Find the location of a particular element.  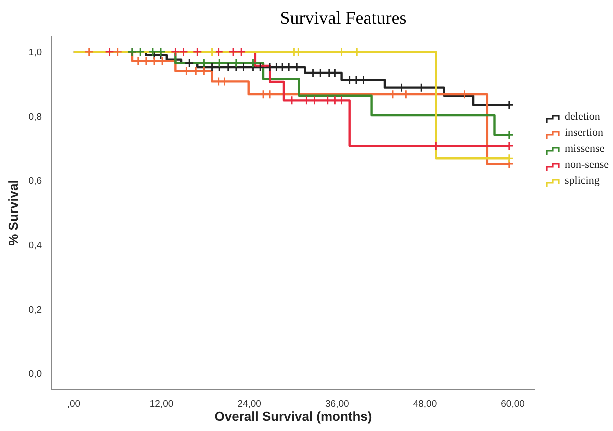

x-tick-label: 24,00 is located at coordinates (250, 404).